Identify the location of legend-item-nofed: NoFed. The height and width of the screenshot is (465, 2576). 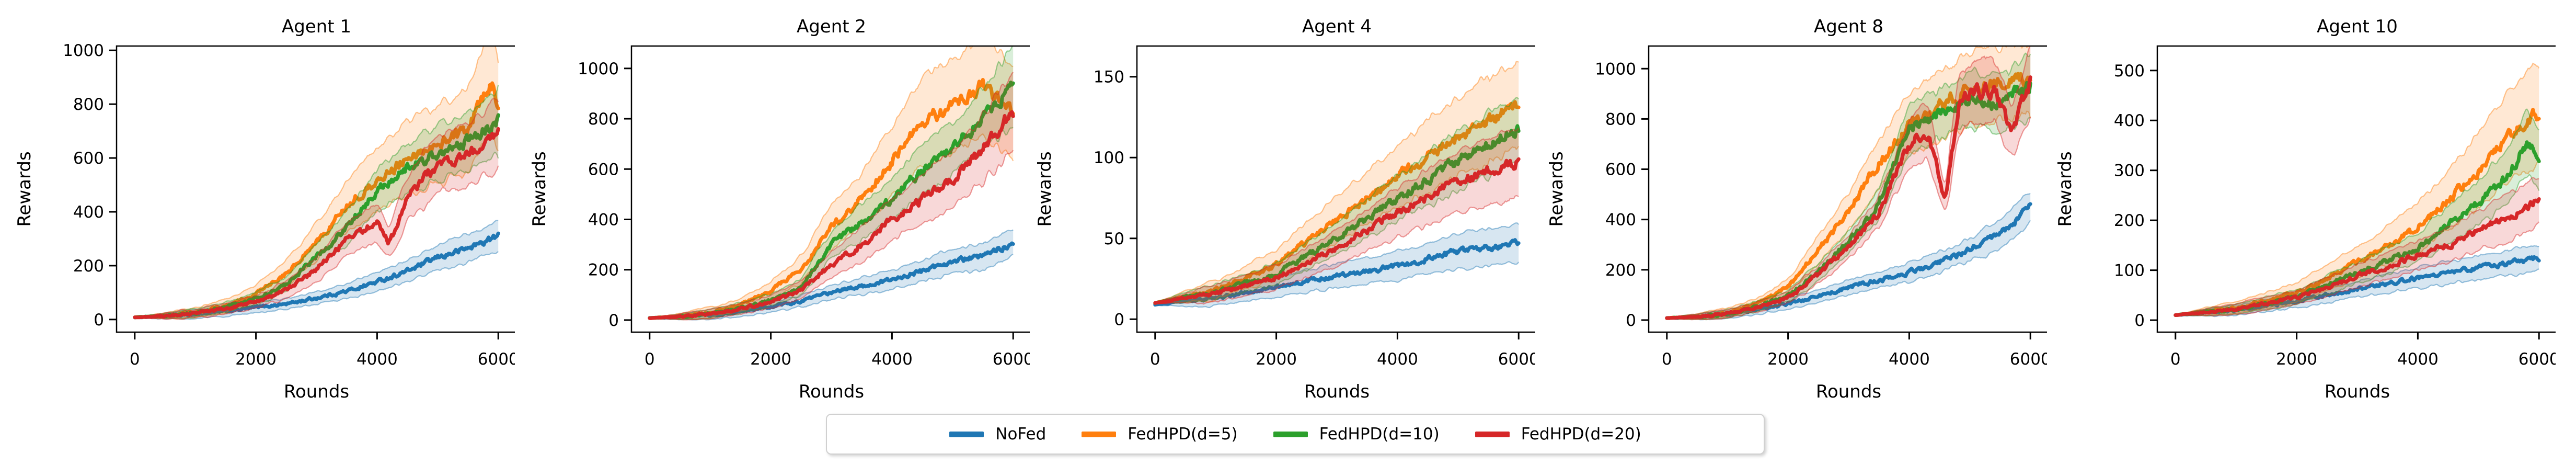
(997, 434).